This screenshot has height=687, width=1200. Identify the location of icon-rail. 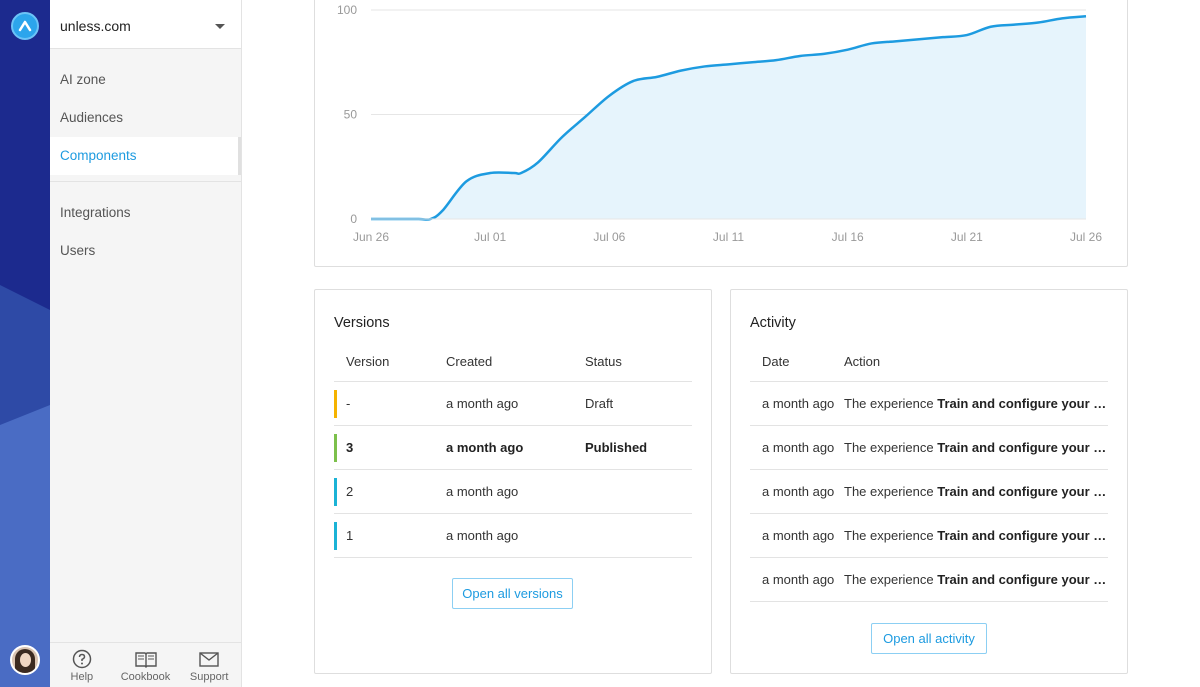
(25, 343).